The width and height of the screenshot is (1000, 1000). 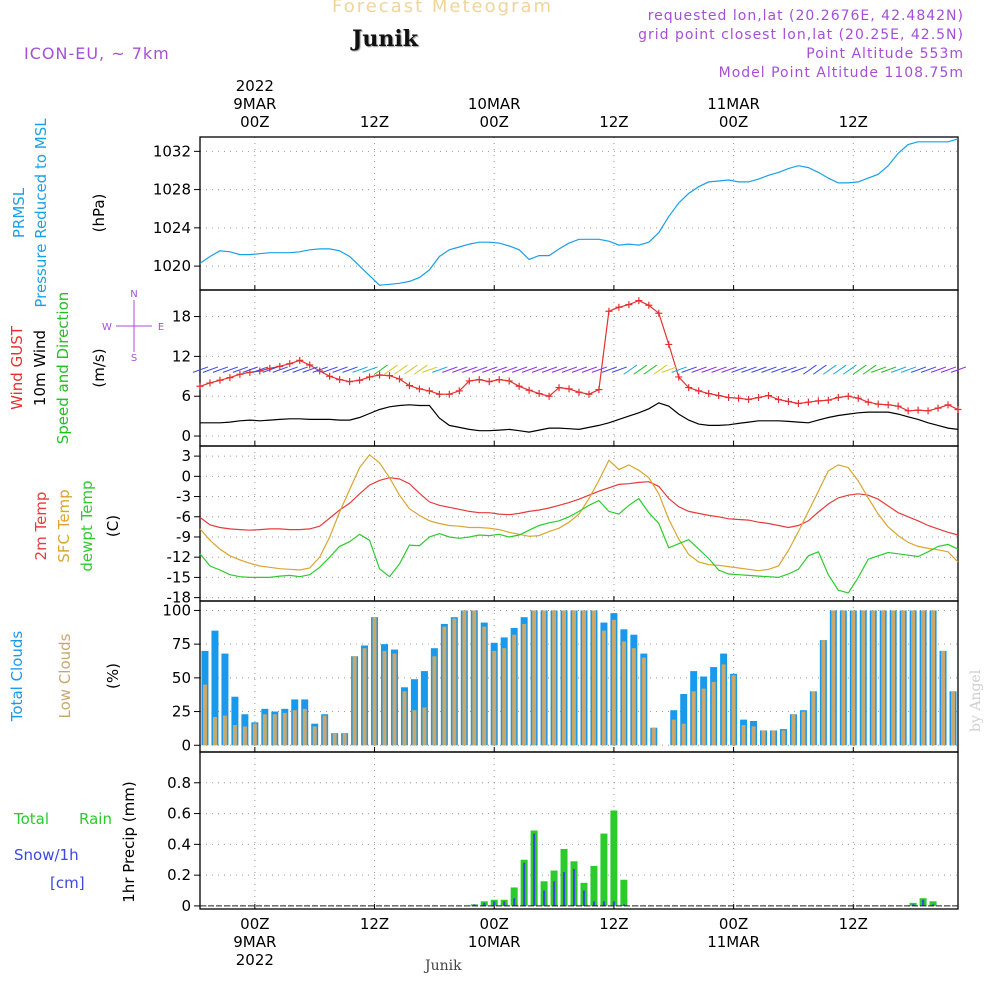 I want to click on y-tick-label: 75, so click(x=181, y=644).